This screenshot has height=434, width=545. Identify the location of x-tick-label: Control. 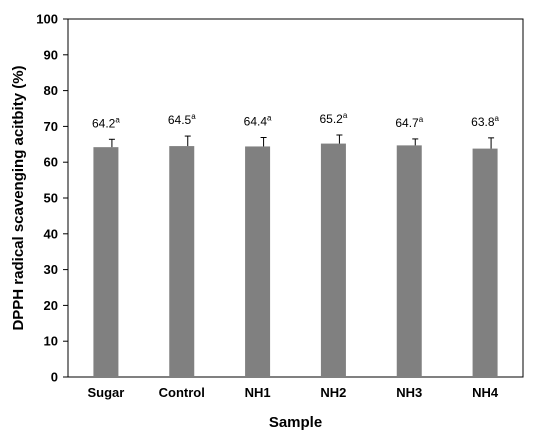
(182, 392).